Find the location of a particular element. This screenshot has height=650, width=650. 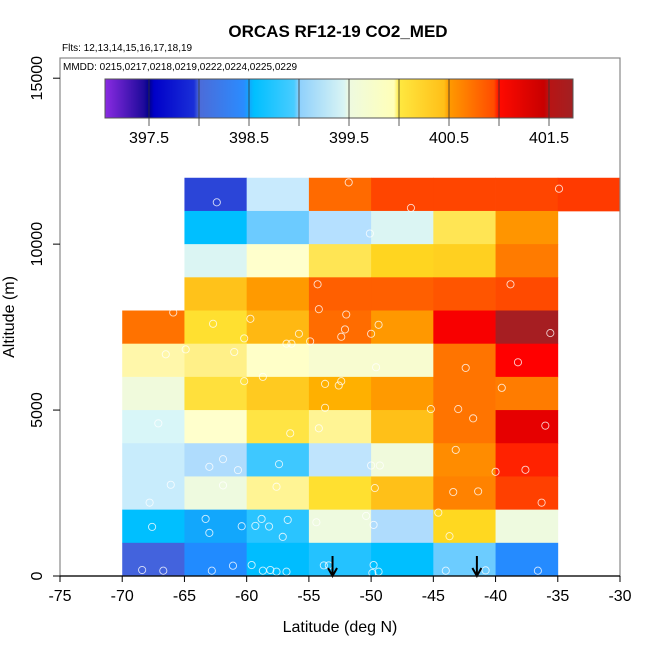

colorbar-tick-label: 397.5 is located at coordinates (149, 138).